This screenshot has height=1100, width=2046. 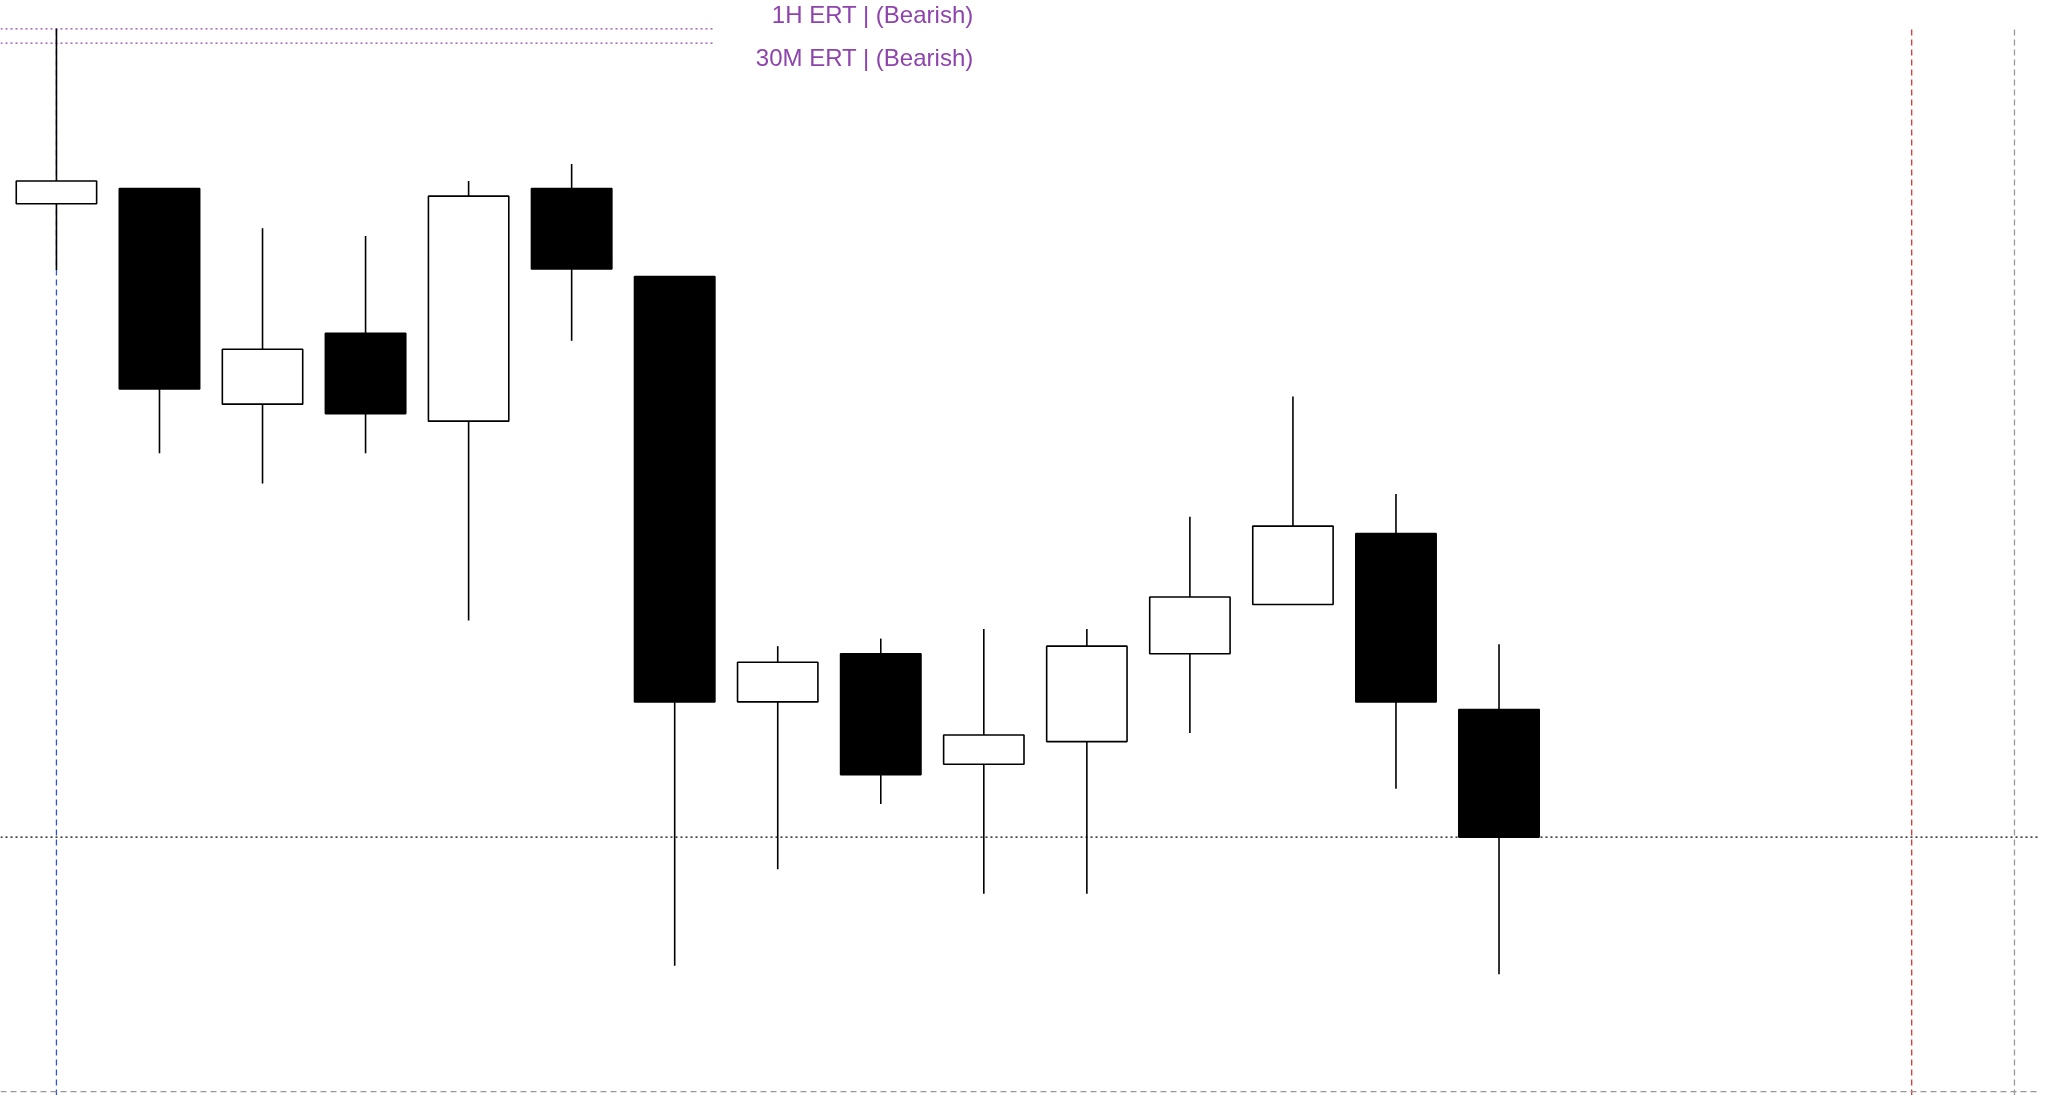 What do you see at coordinates (864, 58) in the screenshot?
I see `ref-line-label: 30M ERT | (Bearish)` at bounding box center [864, 58].